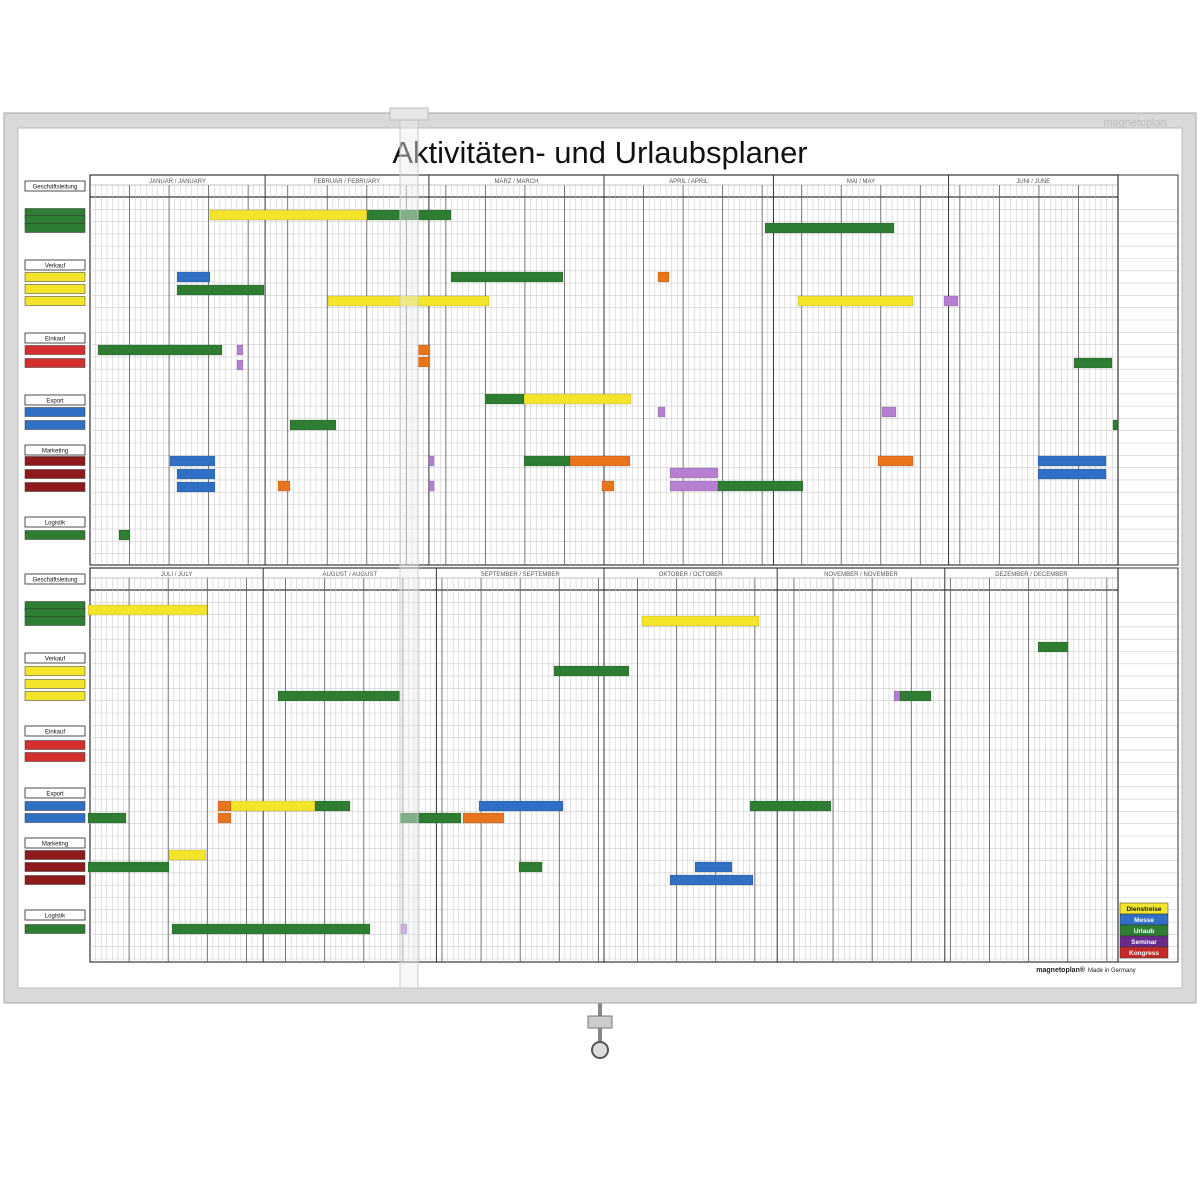 Image resolution: width=1200 pixels, height=1200 pixels. Describe the element at coordinates (409, 114) in the screenshot. I see `ruler-top` at that location.